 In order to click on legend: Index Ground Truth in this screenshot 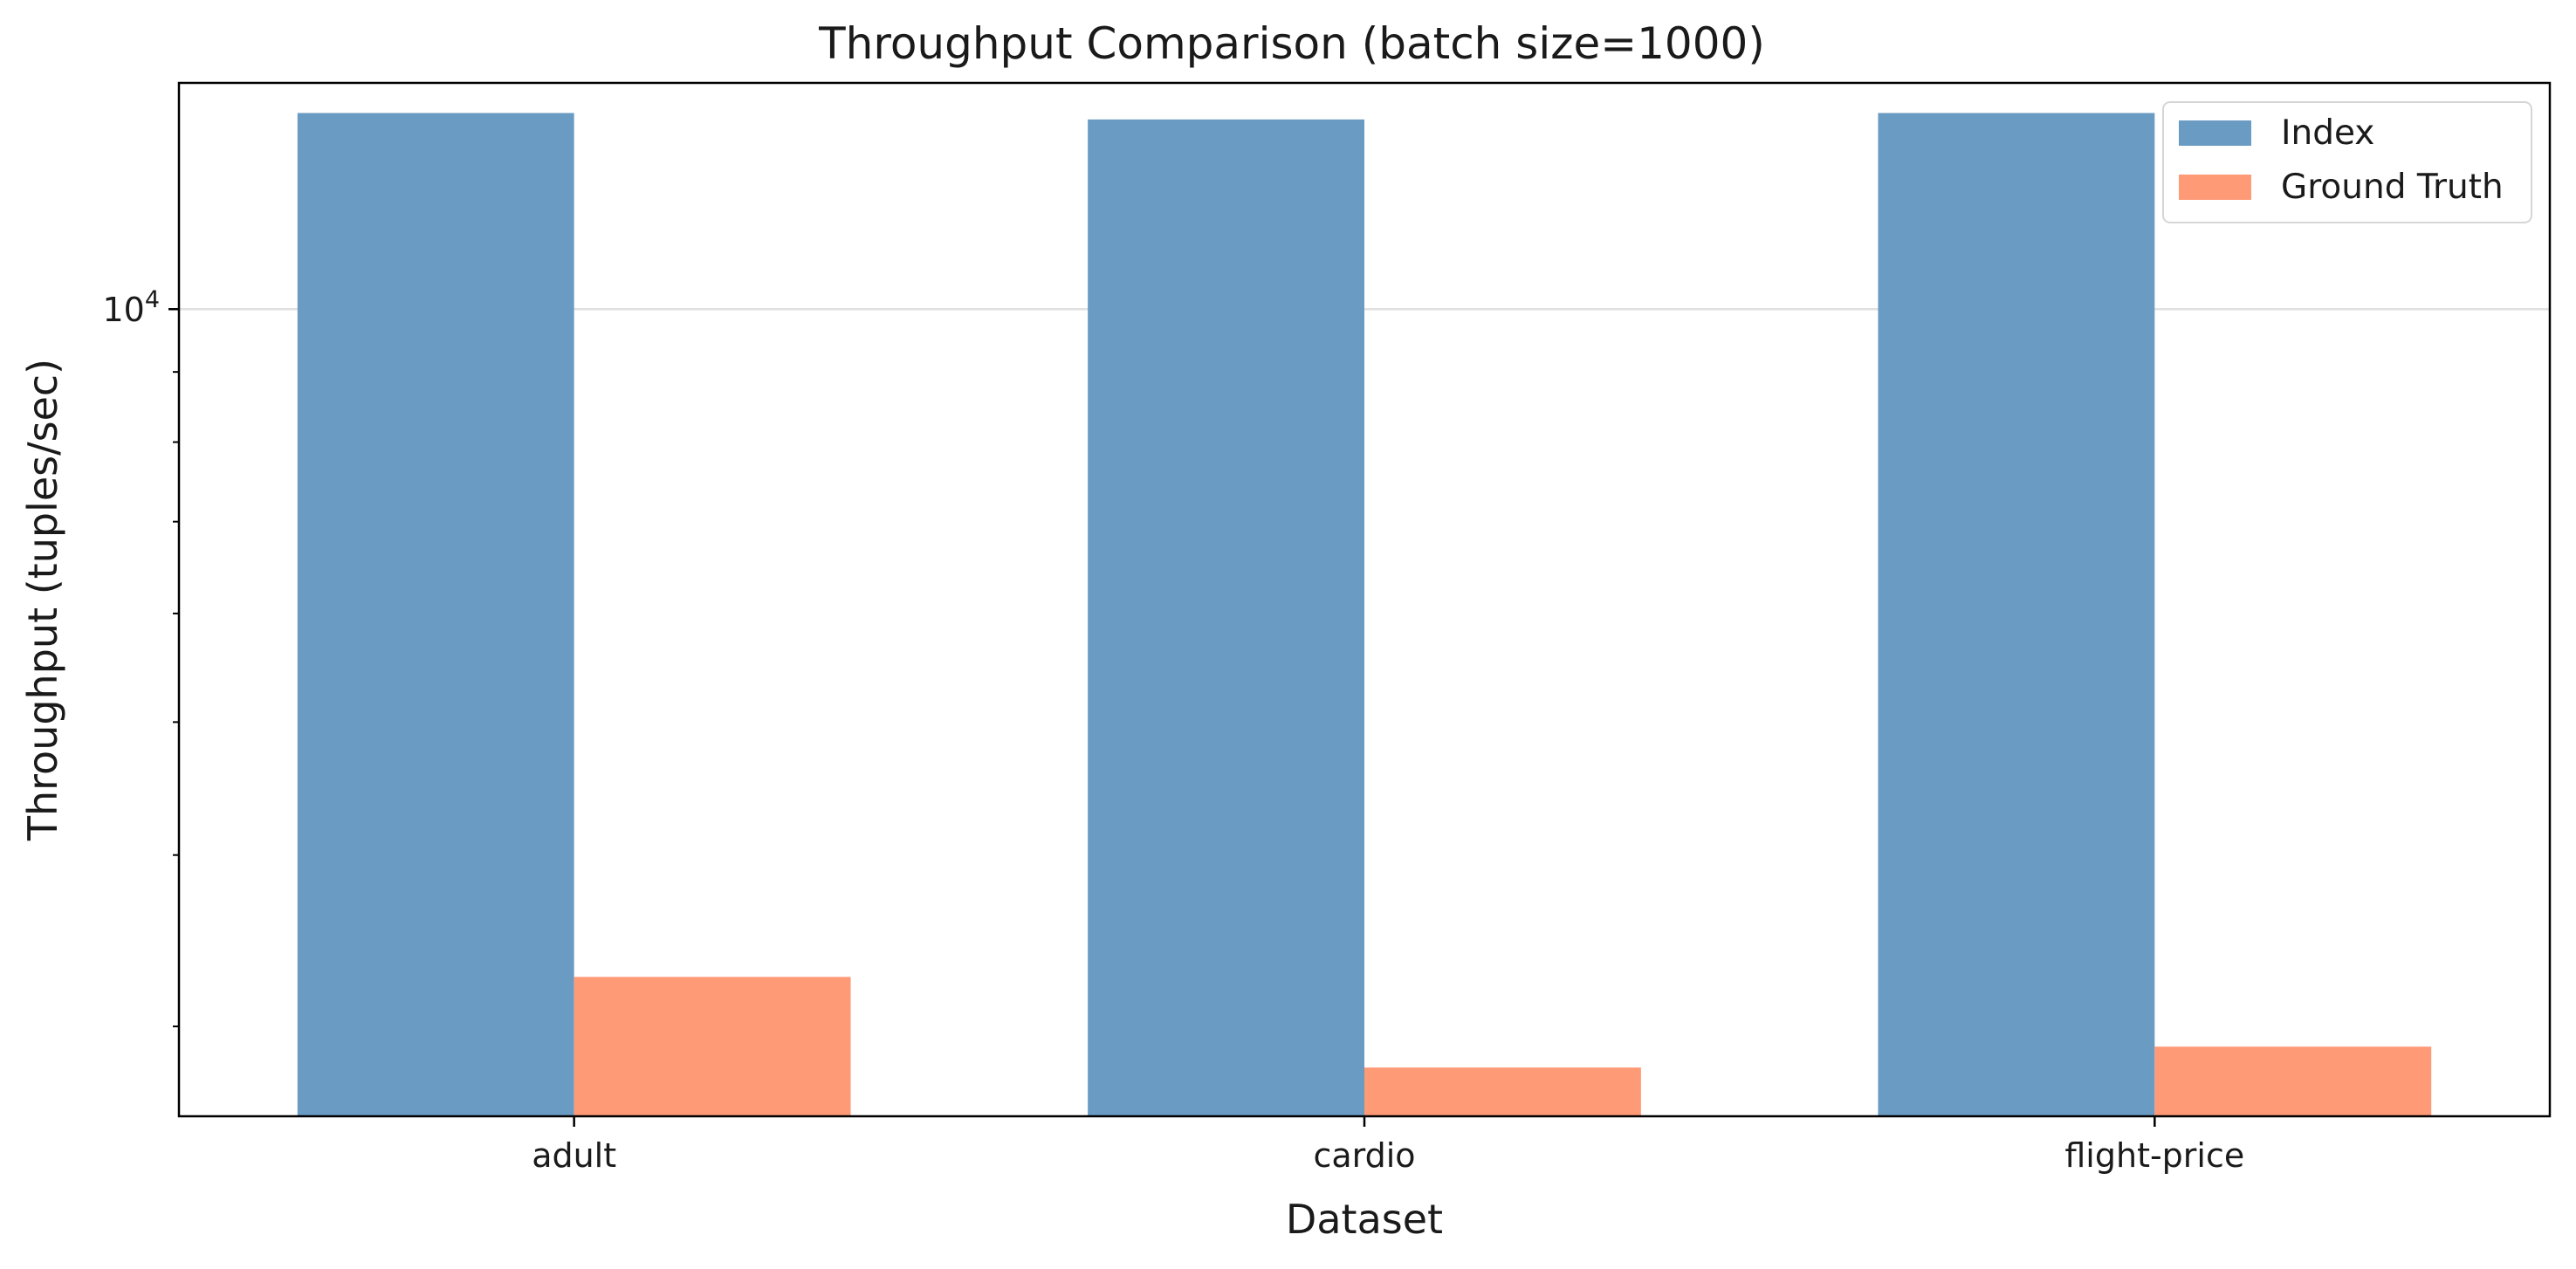, I will do `click(2347, 162)`.